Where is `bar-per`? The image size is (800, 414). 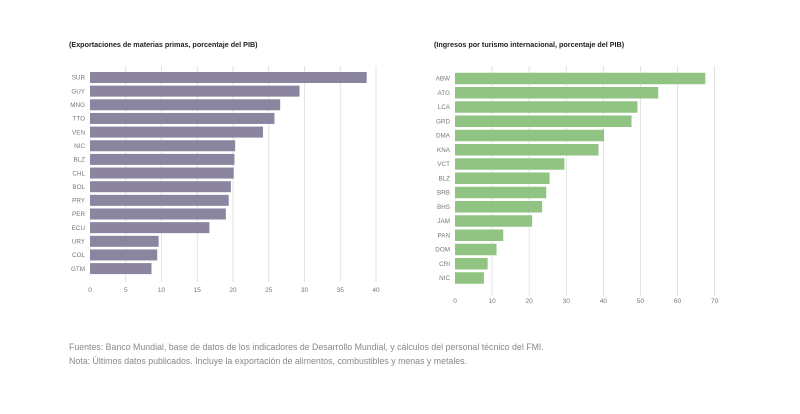
bar-per is located at coordinates (158, 214).